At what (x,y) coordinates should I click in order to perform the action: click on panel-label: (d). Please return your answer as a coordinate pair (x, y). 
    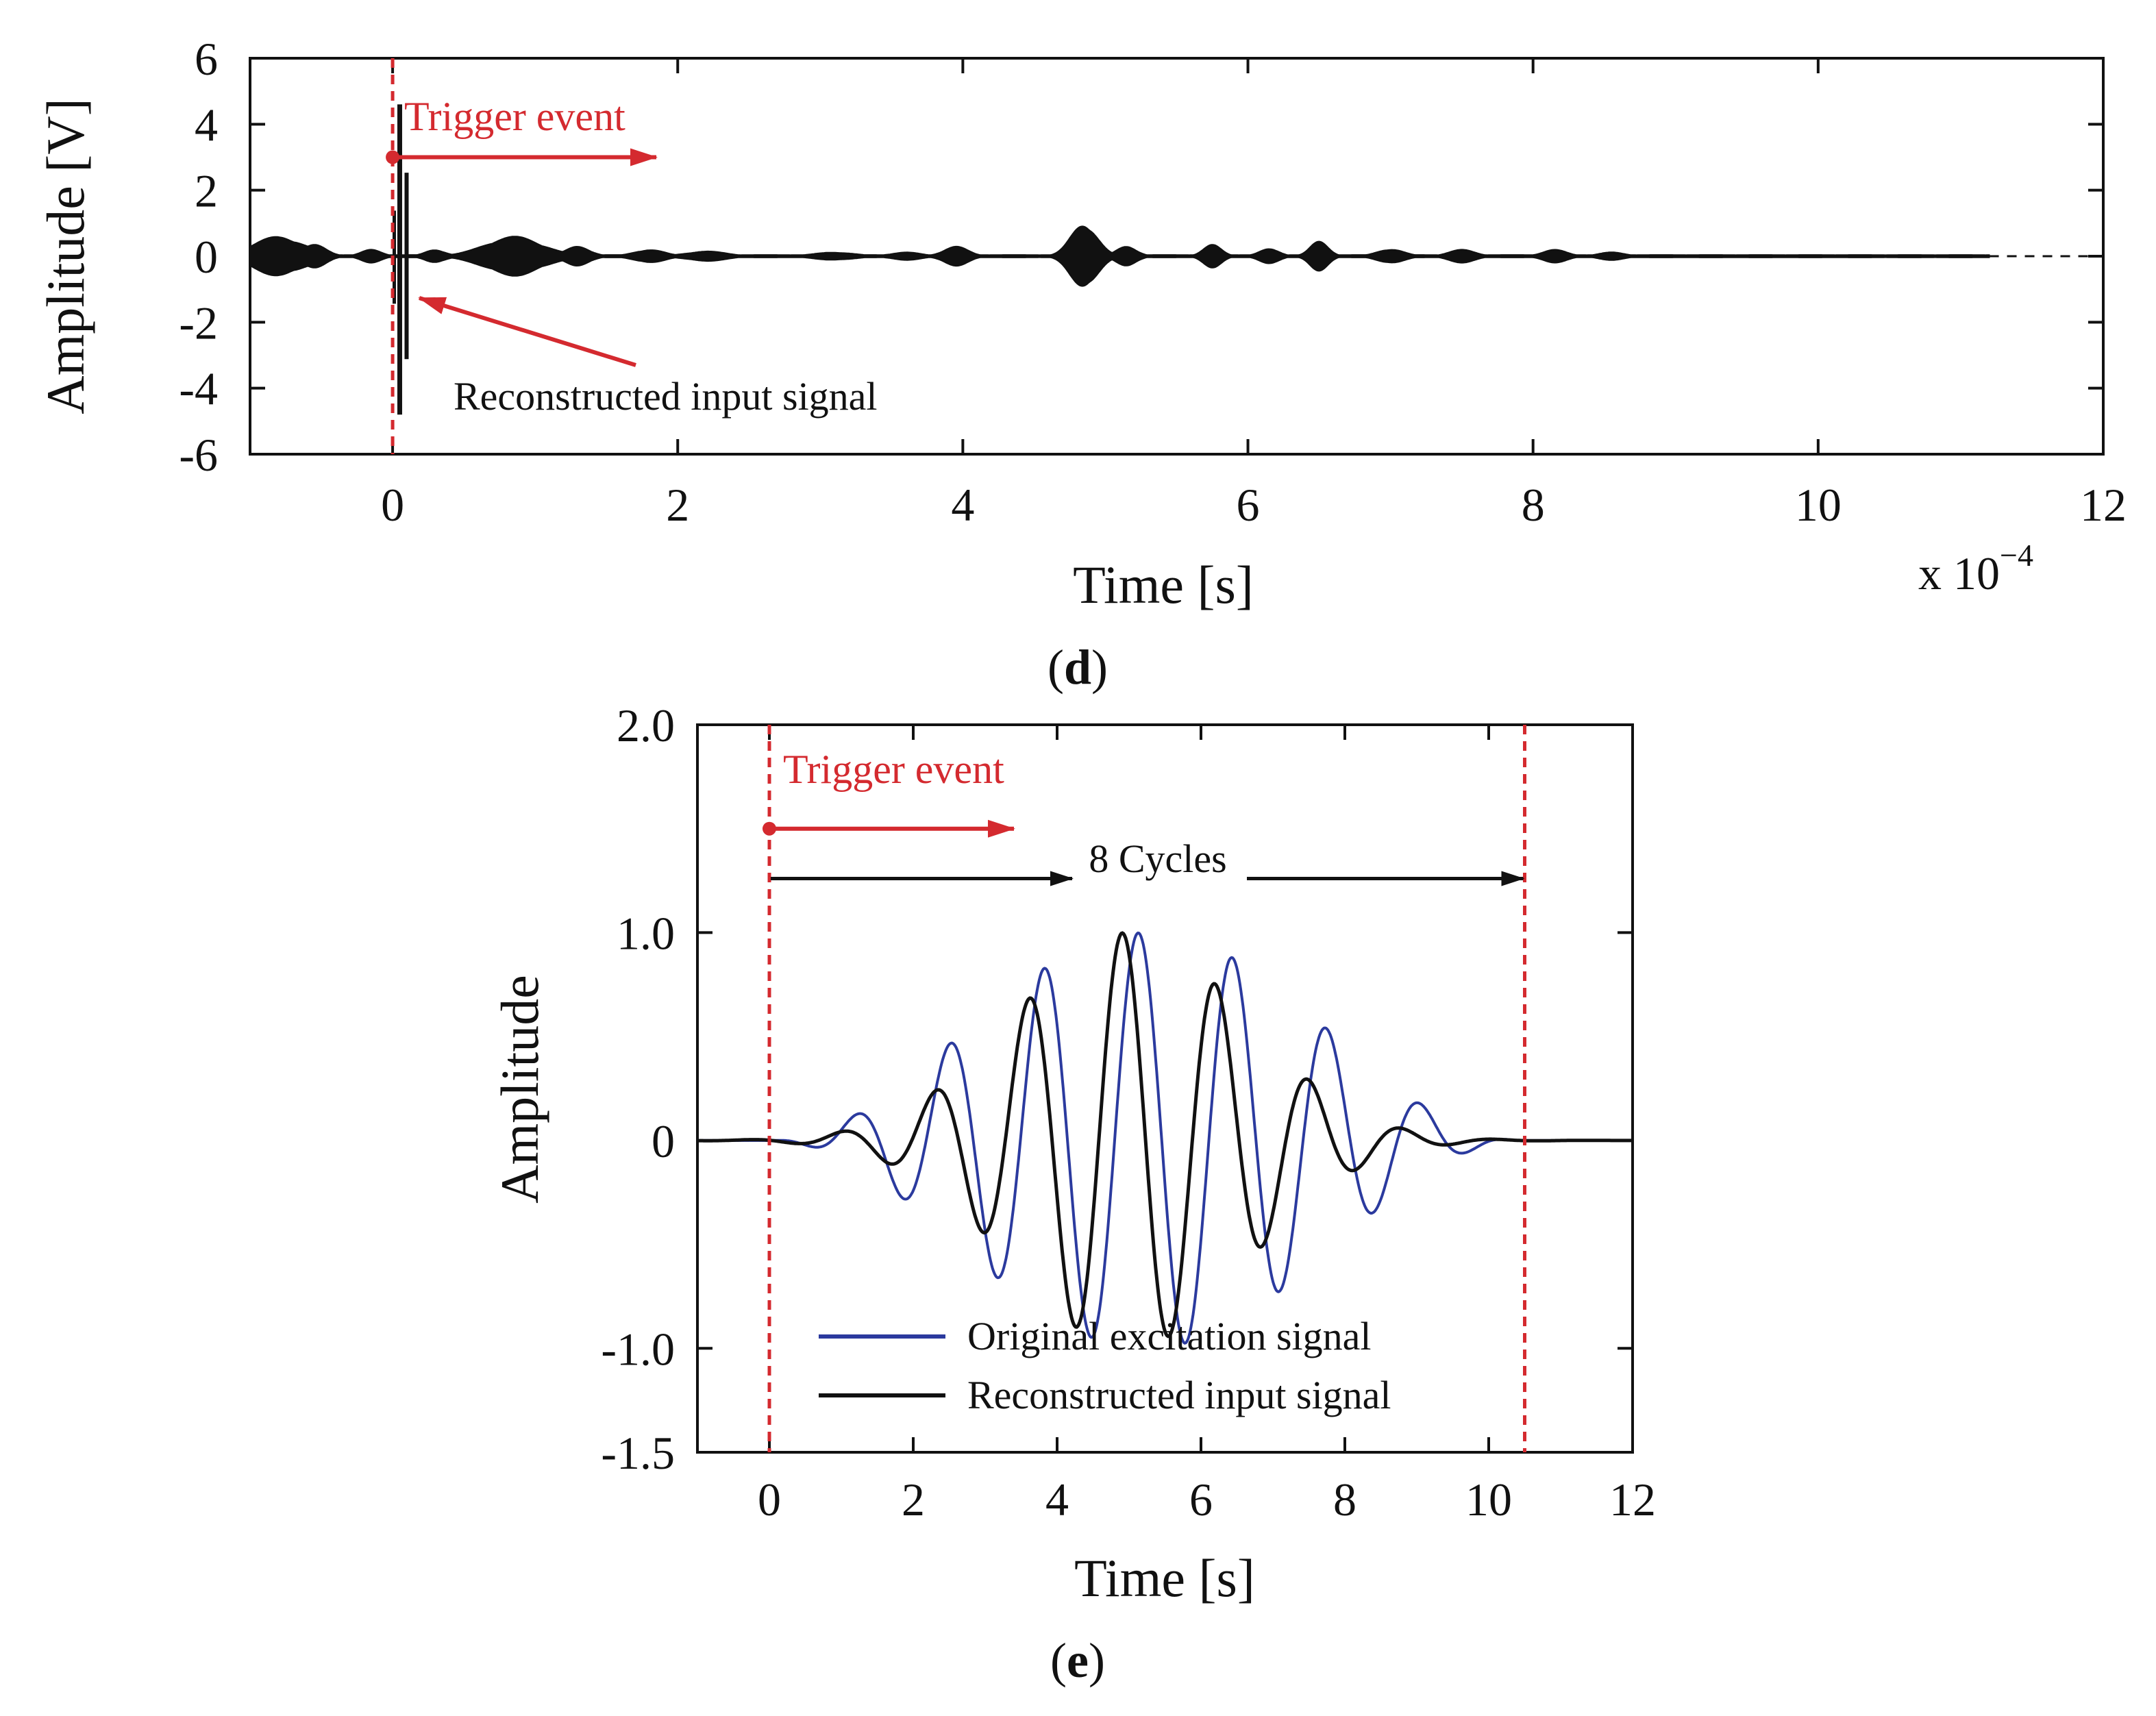
    Looking at the image, I should click on (1078, 667).